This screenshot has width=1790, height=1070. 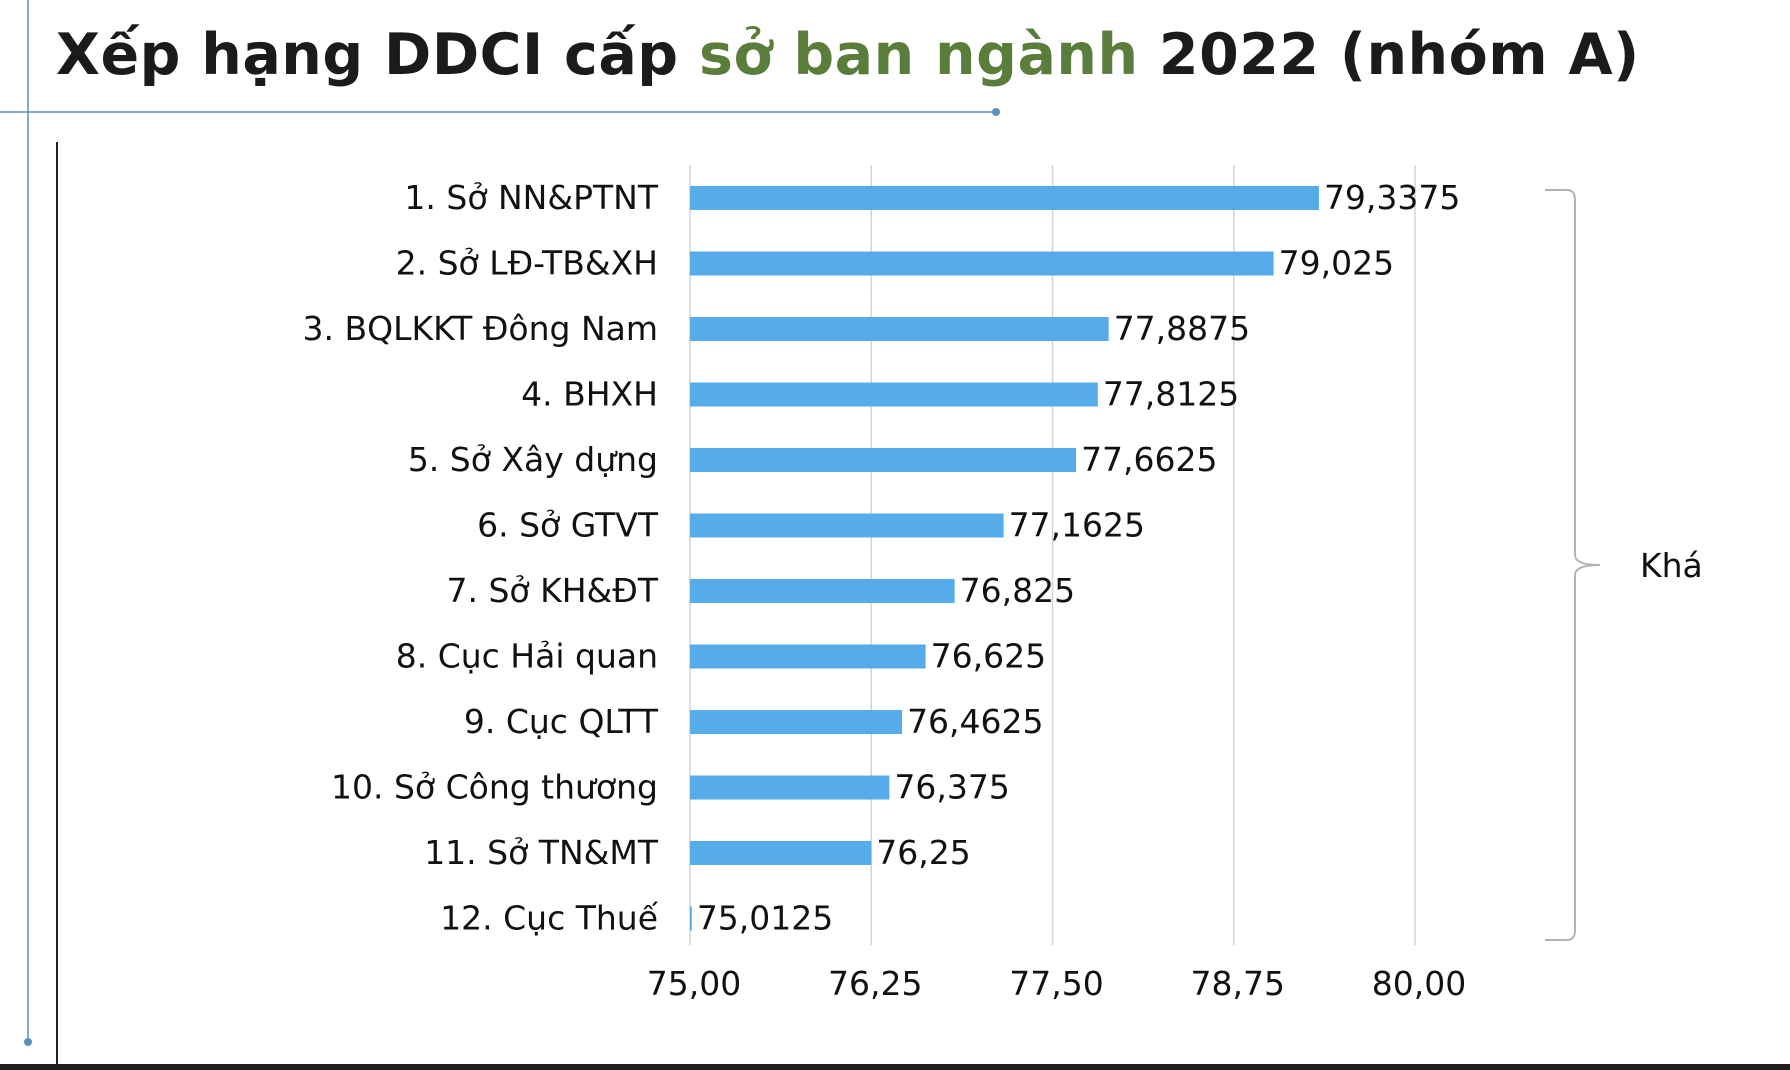 What do you see at coordinates (875, 983) in the screenshot?
I see `x-tick-label: 76,25` at bounding box center [875, 983].